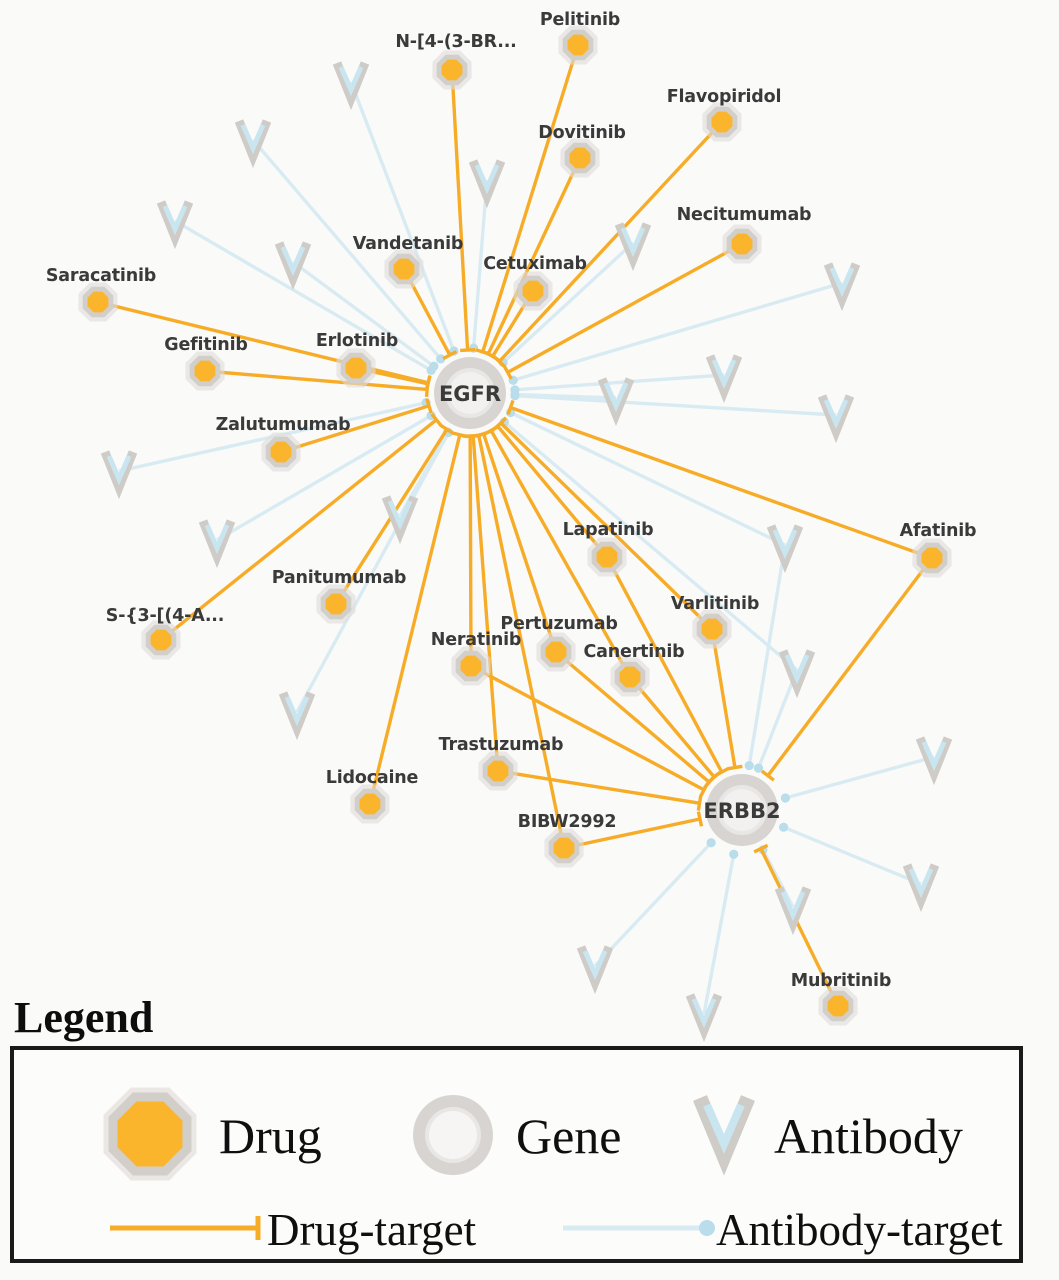  Describe the element at coordinates (724, 379) in the screenshot. I see `antibody-node-HPA018530` at that location.